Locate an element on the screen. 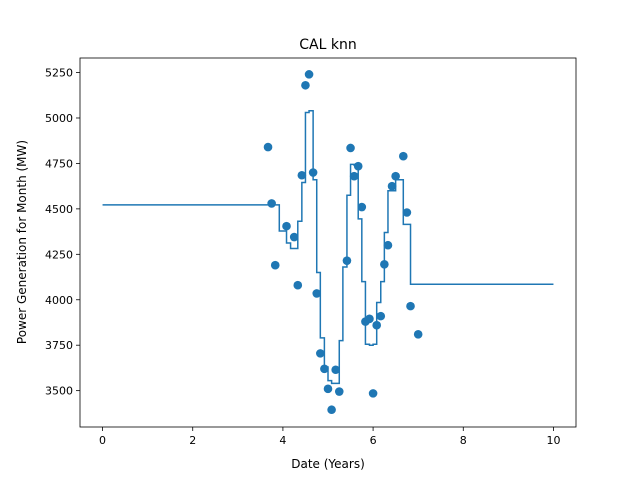 The width and height of the screenshot is (640, 484). chart-title: CAL knn is located at coordinates (327, 45).